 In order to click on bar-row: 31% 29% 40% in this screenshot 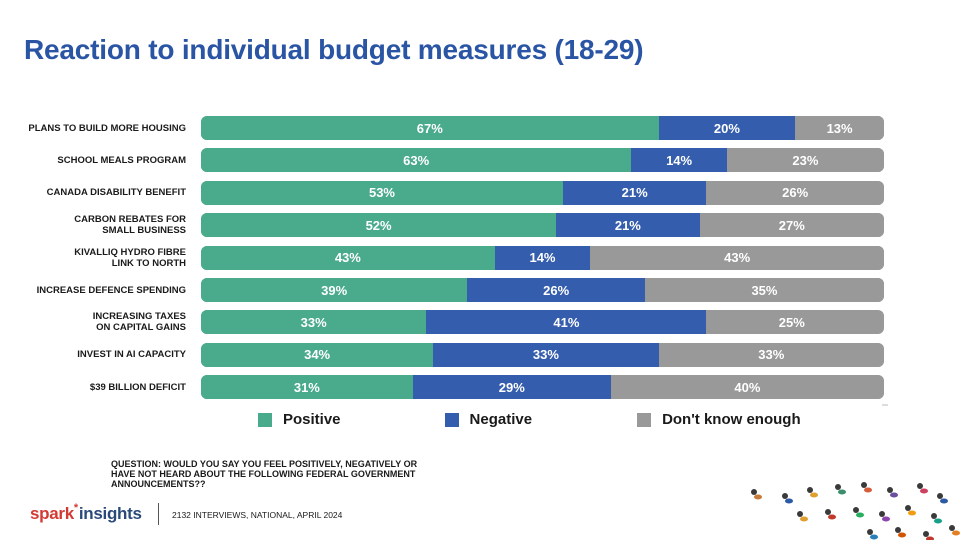, I will do `click(542, 387)`.